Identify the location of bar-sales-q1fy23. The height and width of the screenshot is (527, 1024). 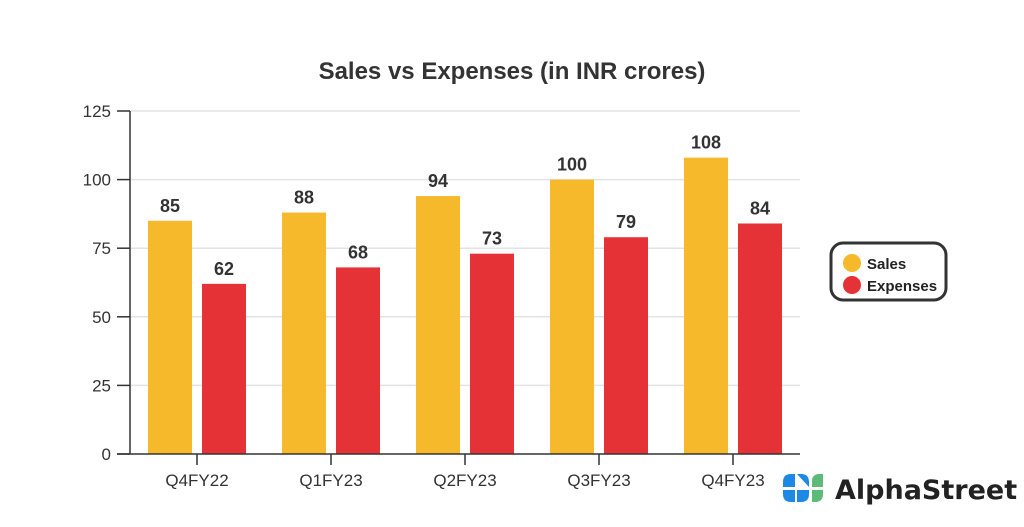
(304, 333).